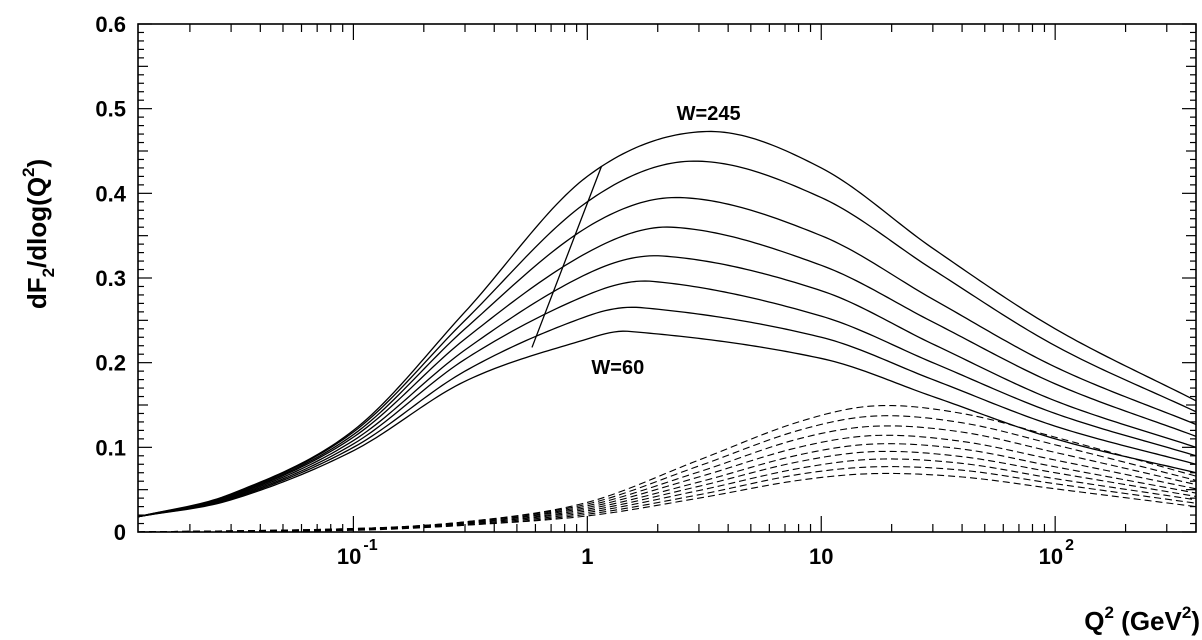 The image size is (1202, 640). Describe the element at coordinates (1069, 545) in the screenshot. I see `x-tick-exponent: 2` at that location.